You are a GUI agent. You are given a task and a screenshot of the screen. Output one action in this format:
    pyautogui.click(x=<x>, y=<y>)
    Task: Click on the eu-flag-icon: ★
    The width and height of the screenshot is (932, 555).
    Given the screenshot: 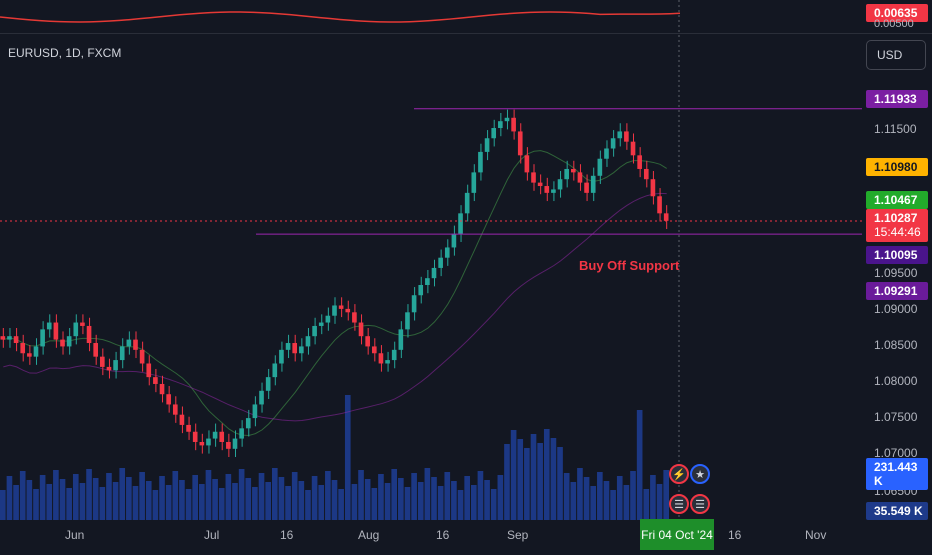 What is the action you would take?
    pyautogui.click(x=700, y=474)
    